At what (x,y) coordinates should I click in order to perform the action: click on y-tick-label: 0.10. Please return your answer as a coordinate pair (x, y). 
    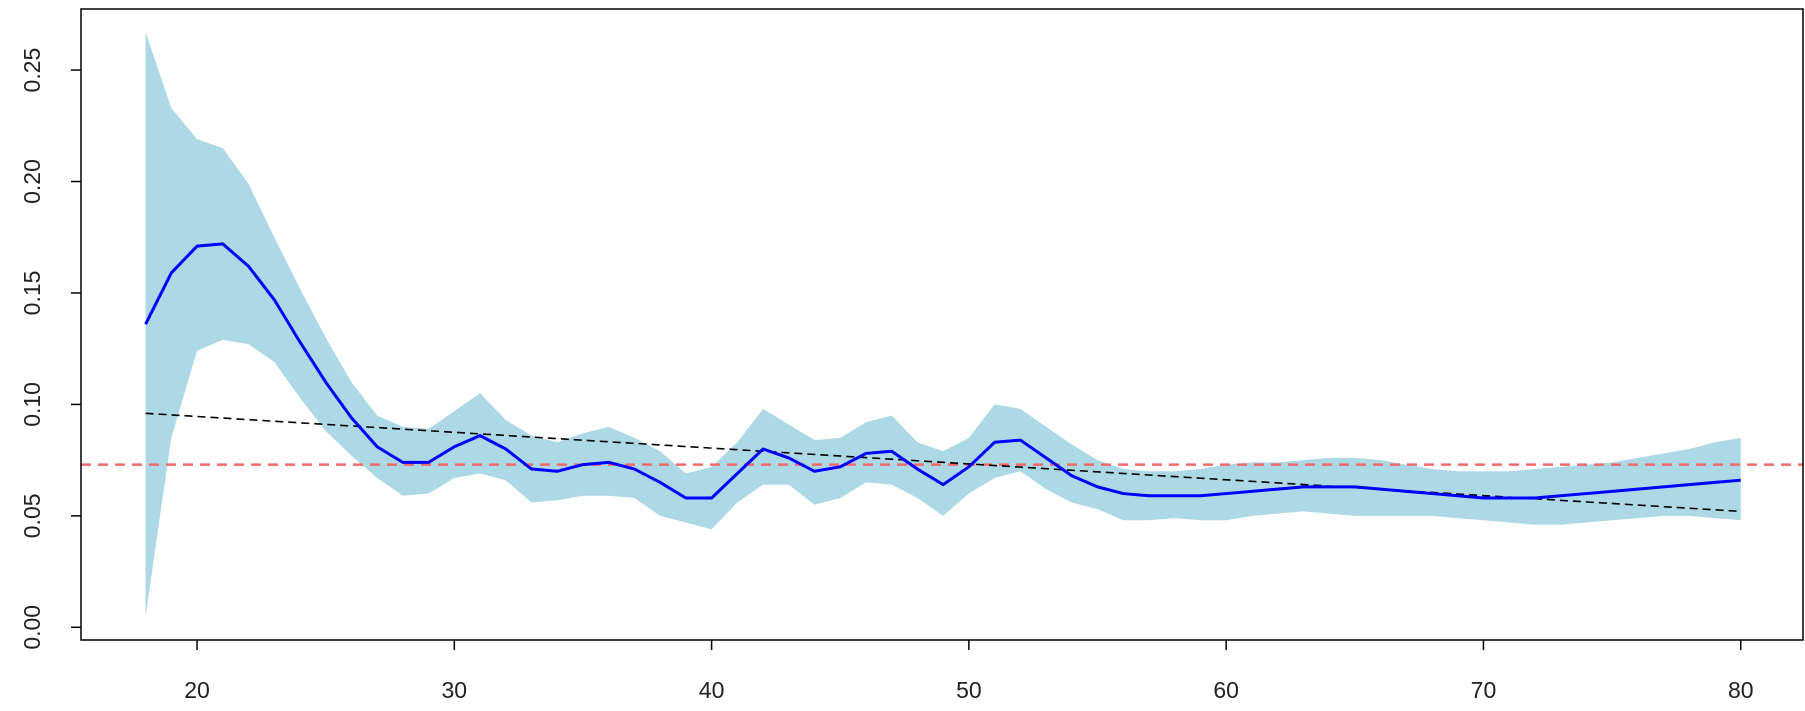
    Looking at the image, I should click on (32, 404).